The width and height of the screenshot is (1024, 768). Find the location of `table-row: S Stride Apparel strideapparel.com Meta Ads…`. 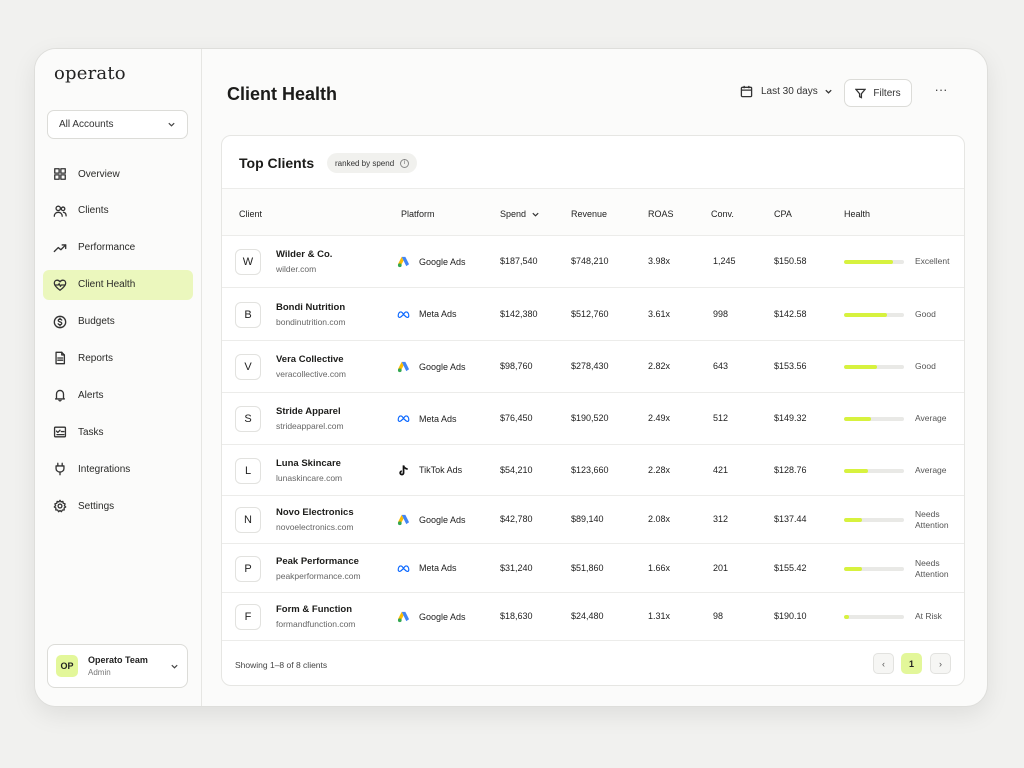

table-row: S Stride Apparel strideapparel.com Meta Ads… is located at coordinates (593, 419).